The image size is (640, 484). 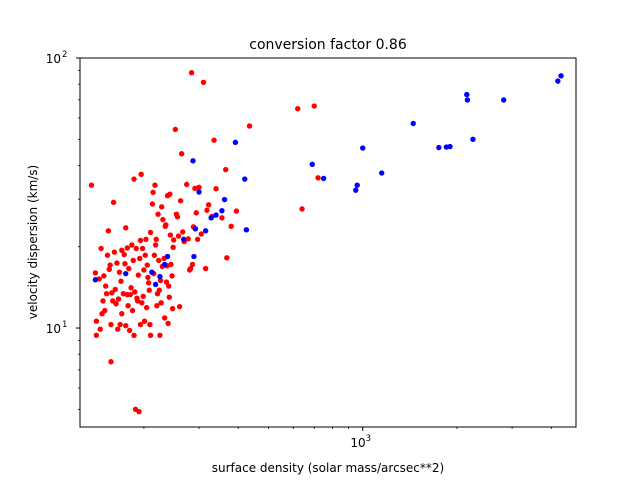 I want to click on x-axis-label: surface density (solar mass/arcsec**2), so click(x=328, y=468).